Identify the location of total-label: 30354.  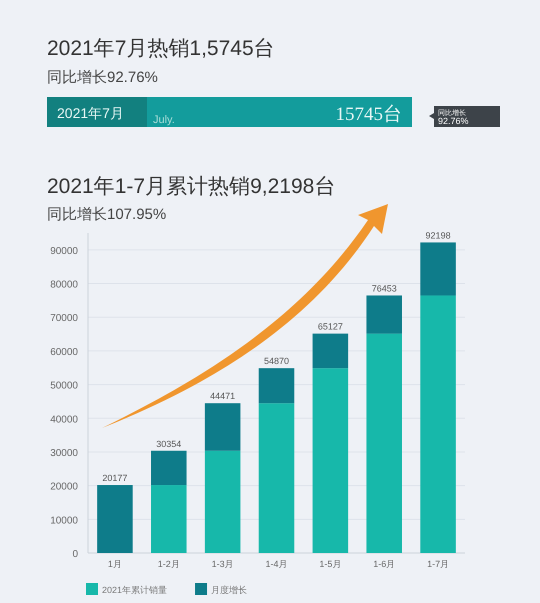
(169, 443).